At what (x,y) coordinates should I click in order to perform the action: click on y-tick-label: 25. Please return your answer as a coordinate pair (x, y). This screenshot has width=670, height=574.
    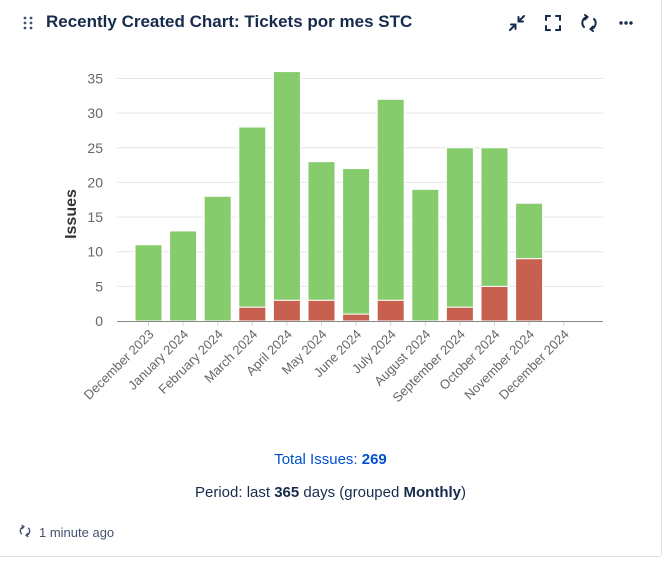
    Looking at the image, I should click on (95, 148).